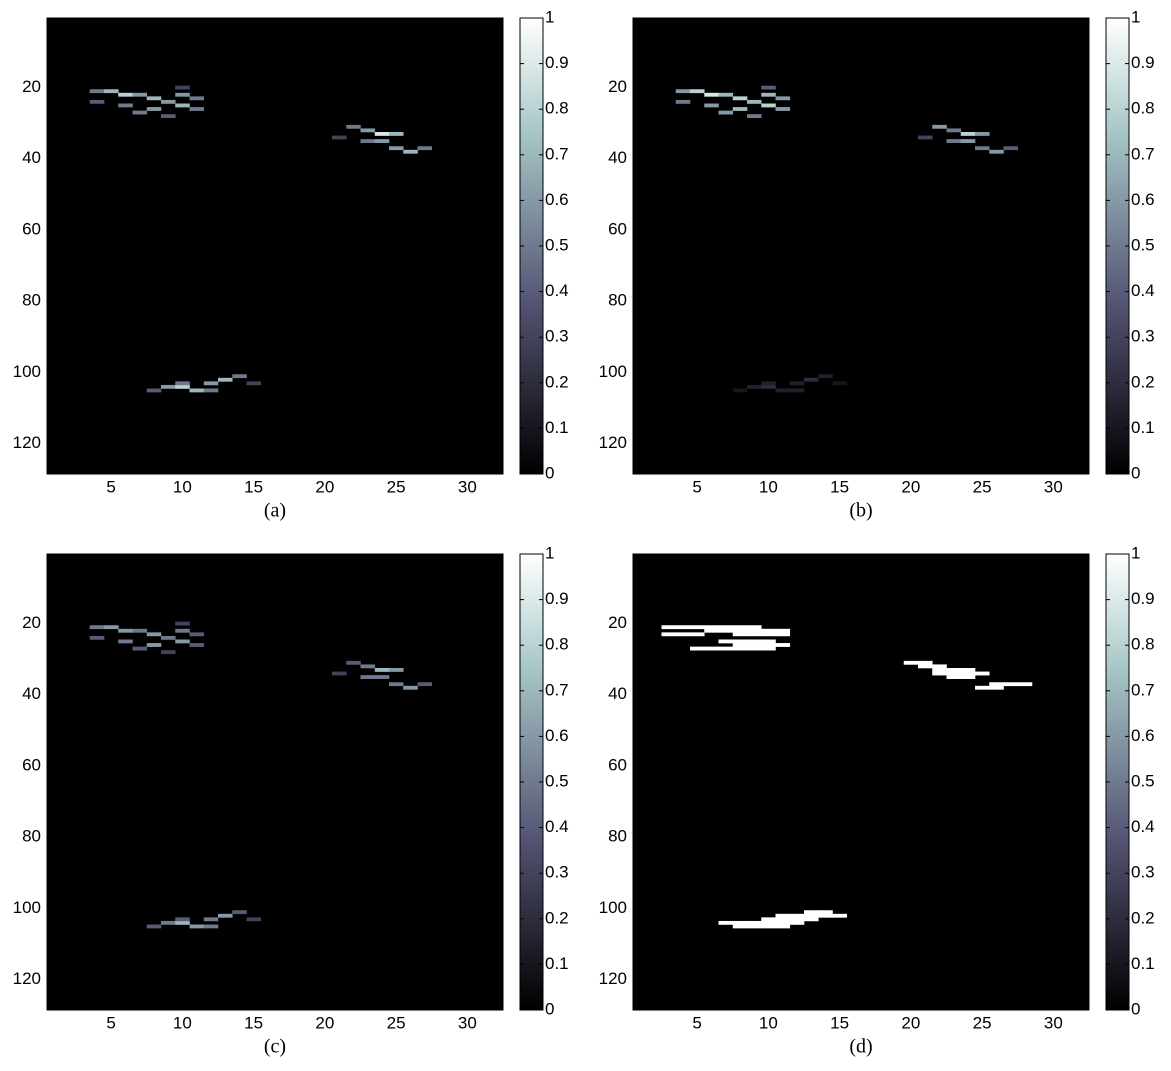 Image resolution: width=1171 pixels, height=1071 pixels. I want to click on x-tick-label: 10, so click(182, 1022).